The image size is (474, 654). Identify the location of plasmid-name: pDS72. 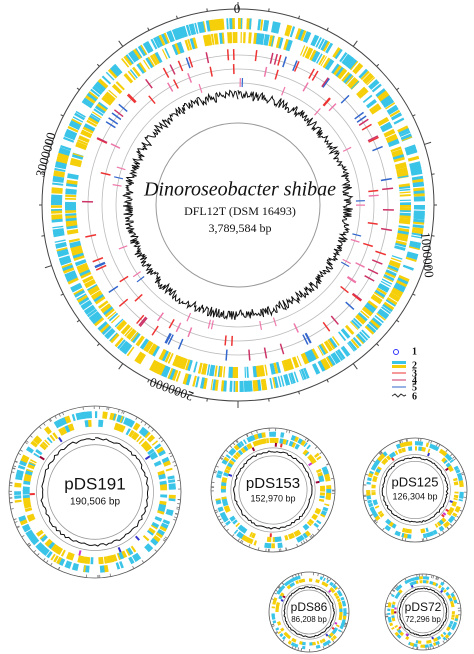
(423, 607).